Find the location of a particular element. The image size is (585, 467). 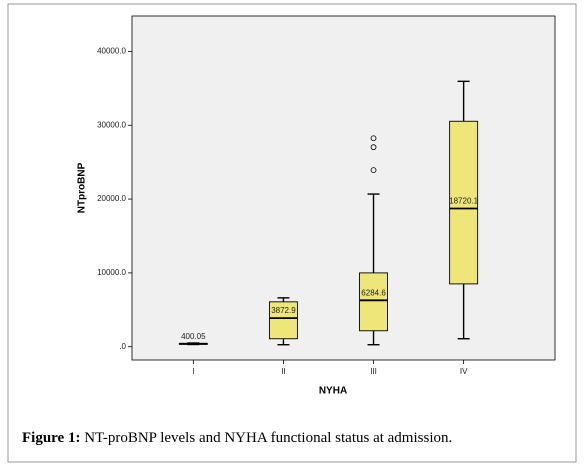

median-label: 400.05 is located at coordinates (193, 336).